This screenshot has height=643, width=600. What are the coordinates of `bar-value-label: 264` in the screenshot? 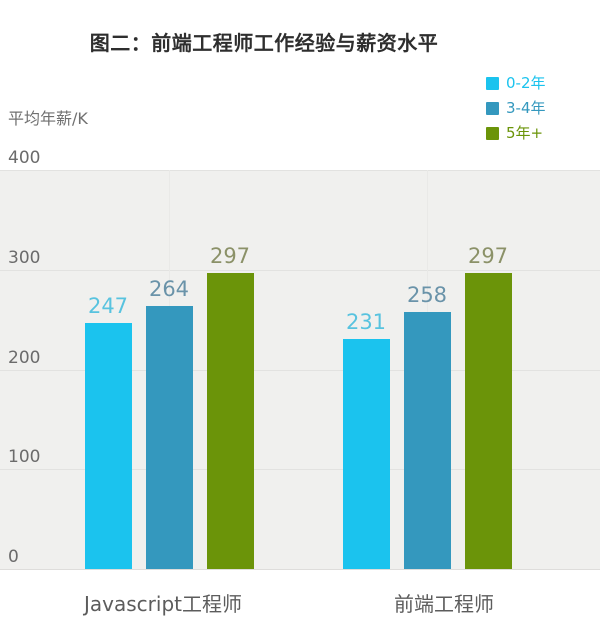 It's located at (169, 289).